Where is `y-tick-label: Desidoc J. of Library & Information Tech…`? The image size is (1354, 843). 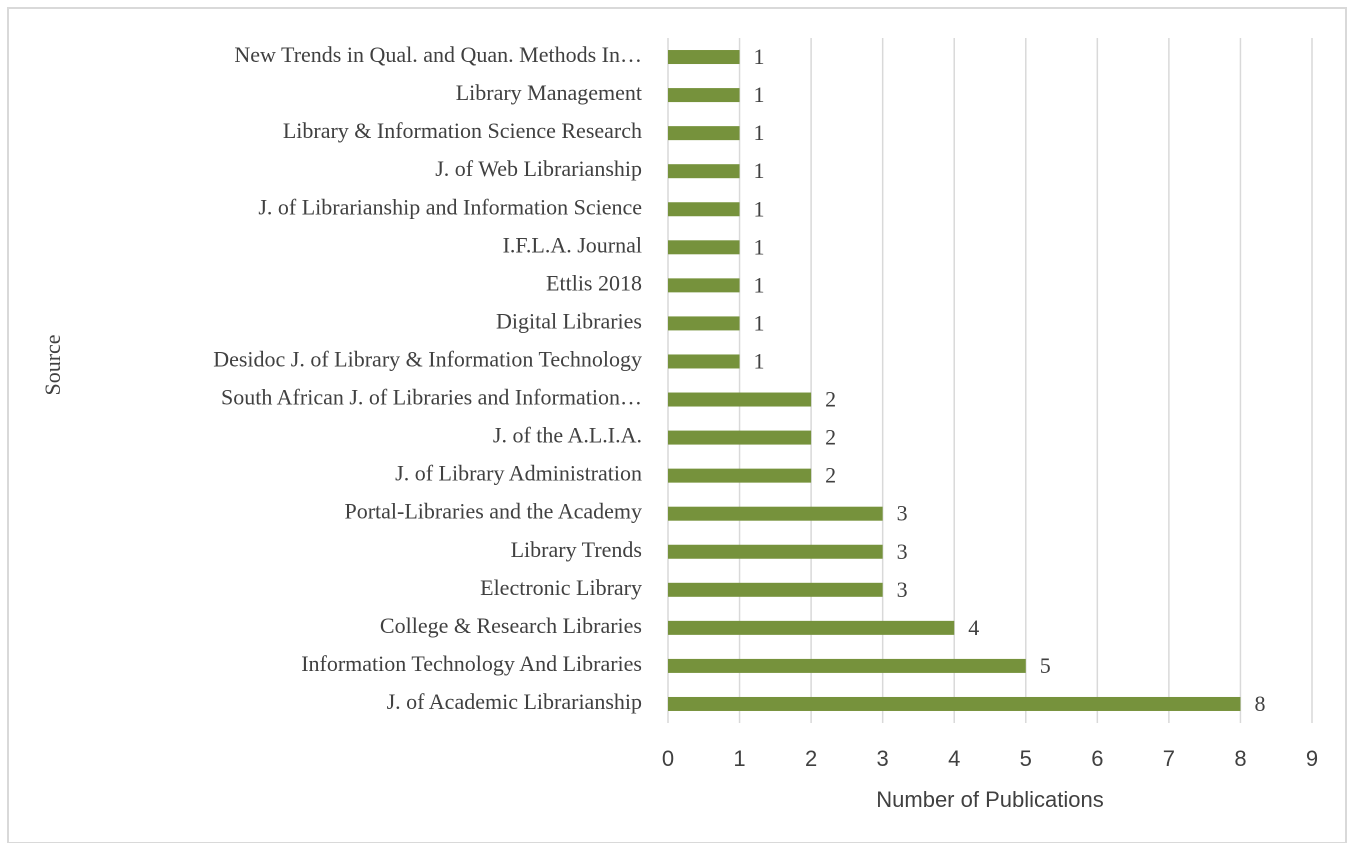 y-tick-label: Desidoc J. of Library & Information Tech… is located at coordinates (427, 359).